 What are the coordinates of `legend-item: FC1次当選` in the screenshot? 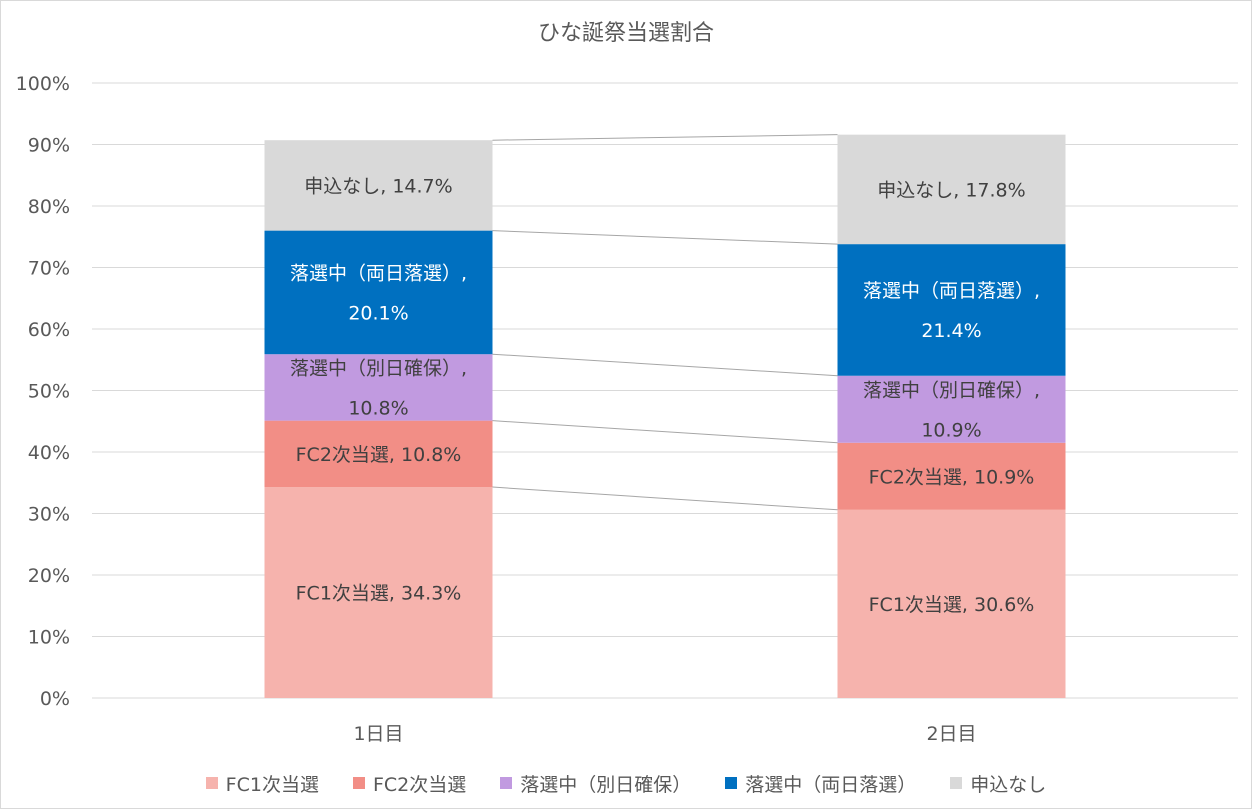 It's located at (262, 783).